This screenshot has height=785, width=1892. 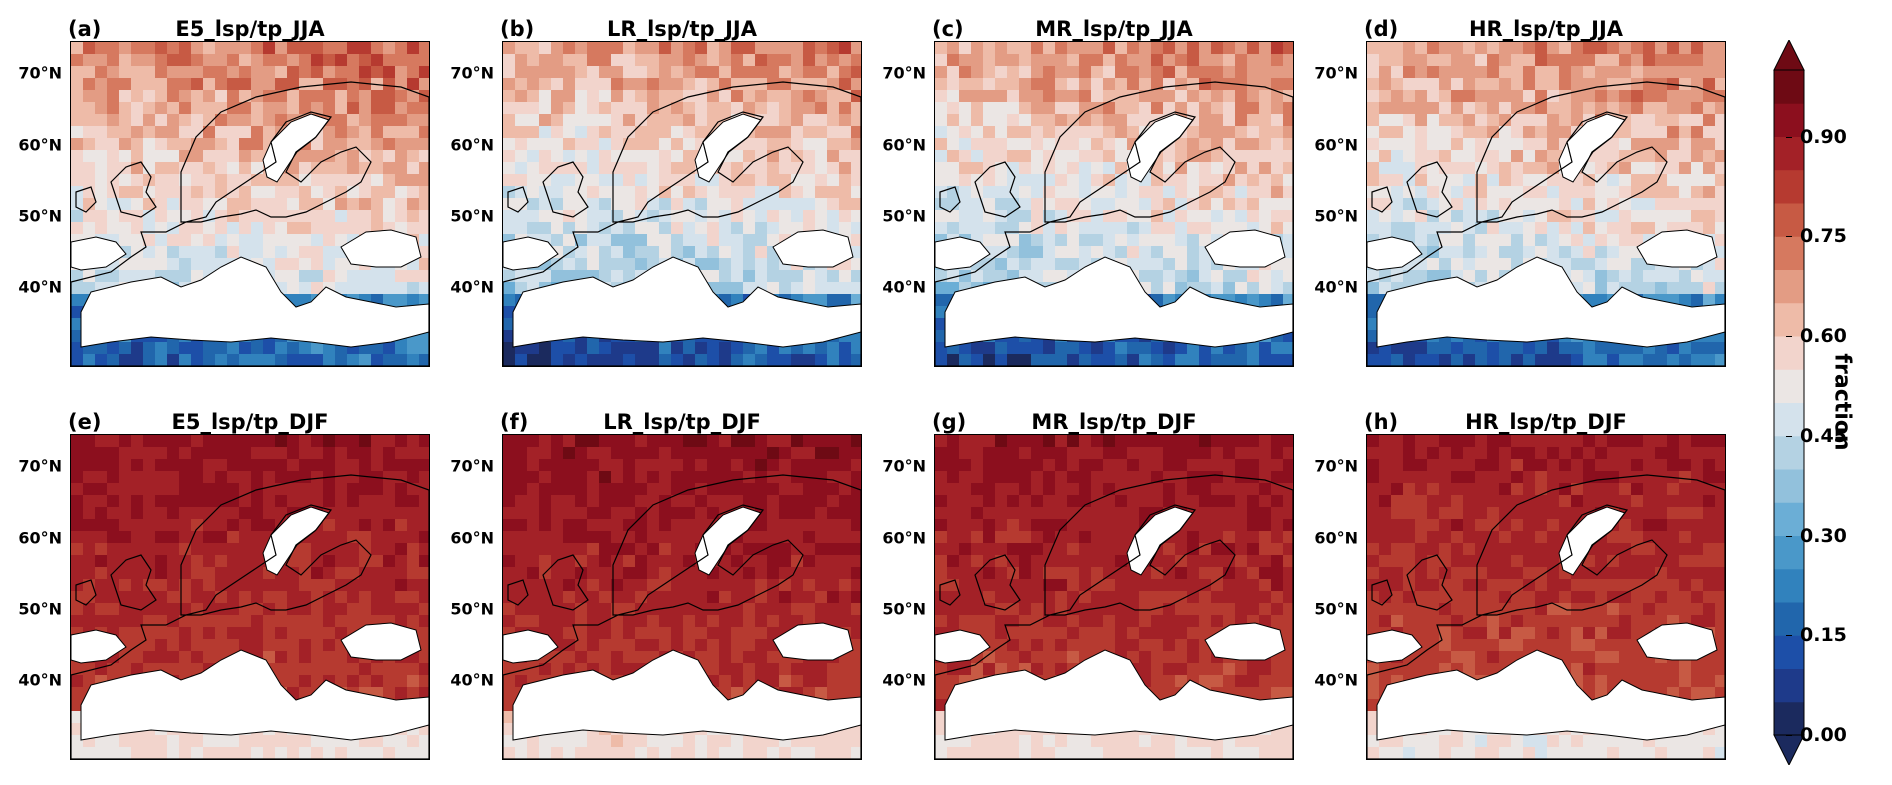 What do you see at coordinates (517, 29) in the screenshot?
I see `panel-label: (b)` at bounding box center [517, 29].